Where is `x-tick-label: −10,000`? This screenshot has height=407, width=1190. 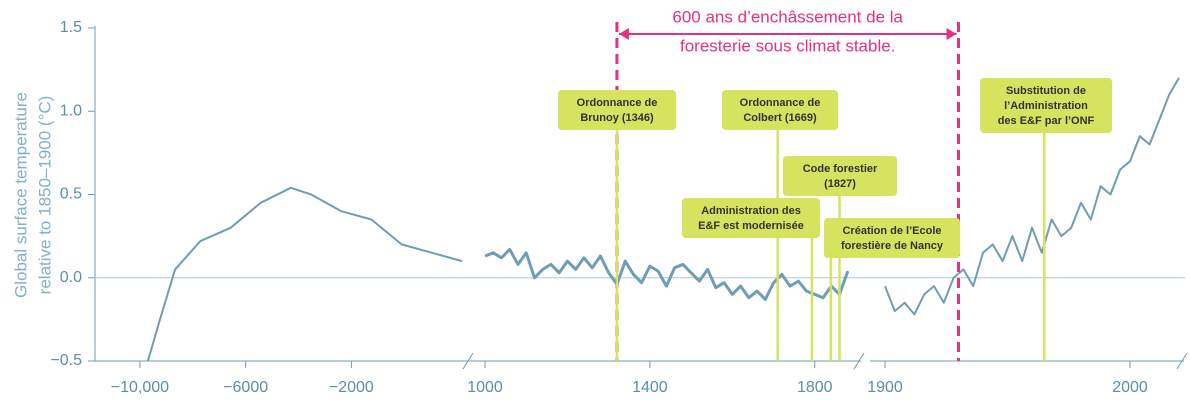
x-tick-label: −10,000 is located at coordinates (140, 387).